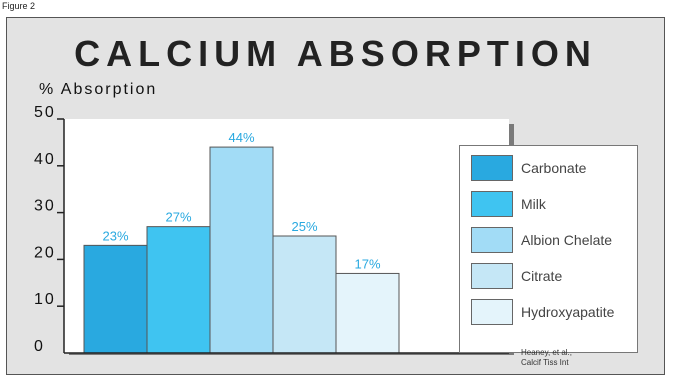 The width and height of the screenshot is (673, 381). What do you see at coordinates (546, 352) in the screenshot?
I see `source-line-1: Heaney, et al.,` at bounding box center [546, 352].